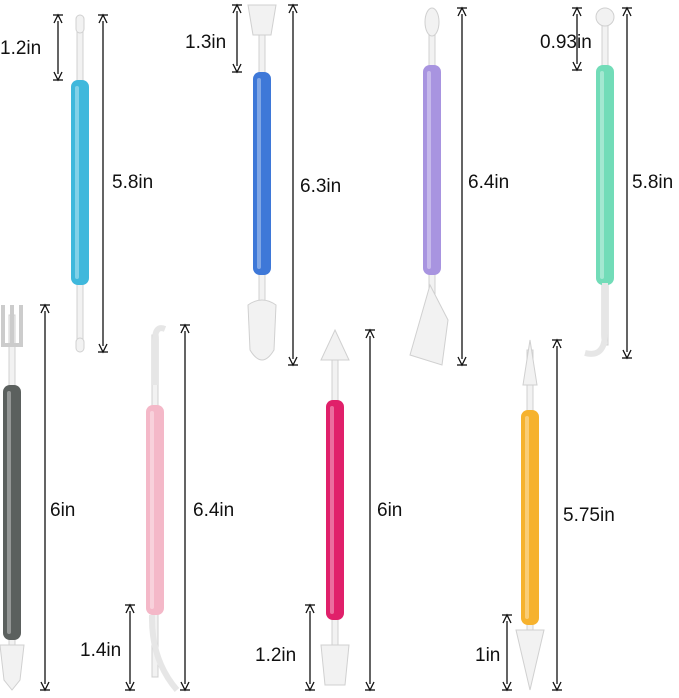 The image size is (679, 698). Describe the element at coordinates (155, 510) in the screenshot. I see `tool-6-handle` at that location.